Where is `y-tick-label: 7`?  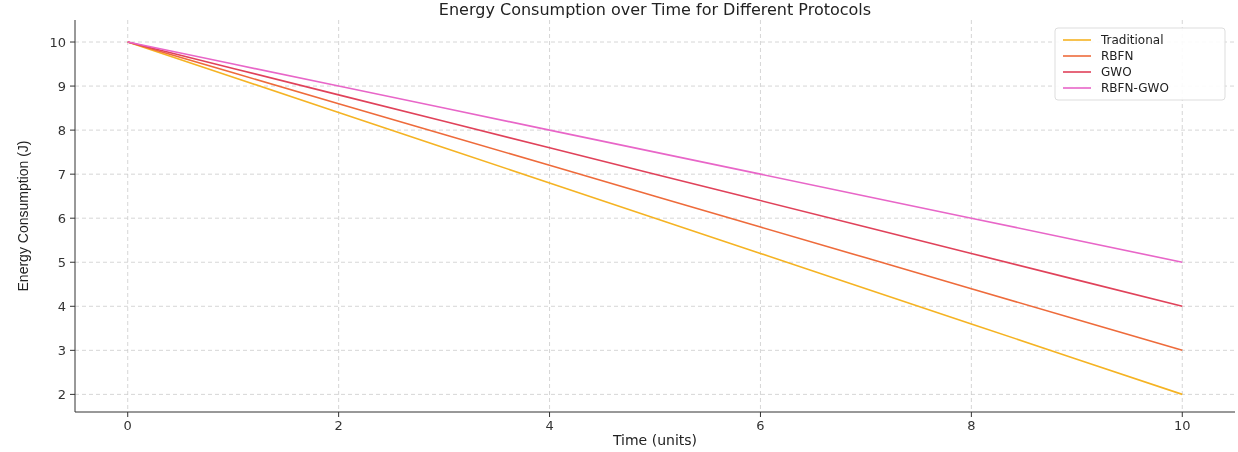 y-tick-label: 7 is located at coordinates (61, 174).